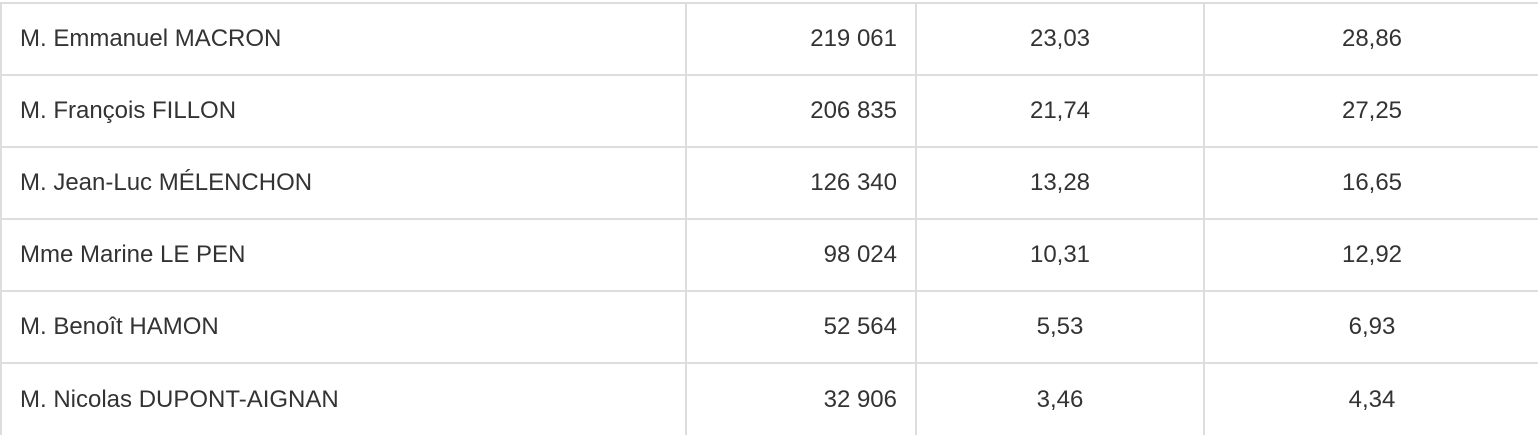 This screenshot has height=444, width=1538. I want to click on candidate-name: M. Nicolas DUPONT-AIGNAN, so click(343, 398).